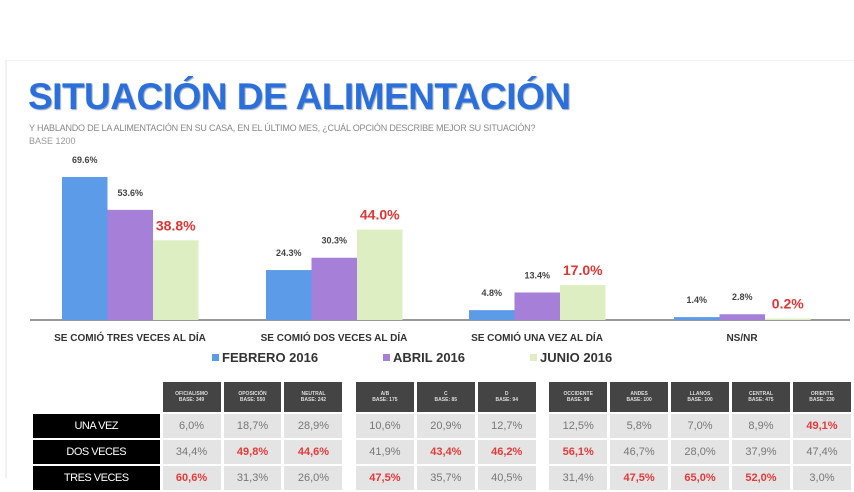  I want to click on table-cell: 44,6%, so click(313, 452).